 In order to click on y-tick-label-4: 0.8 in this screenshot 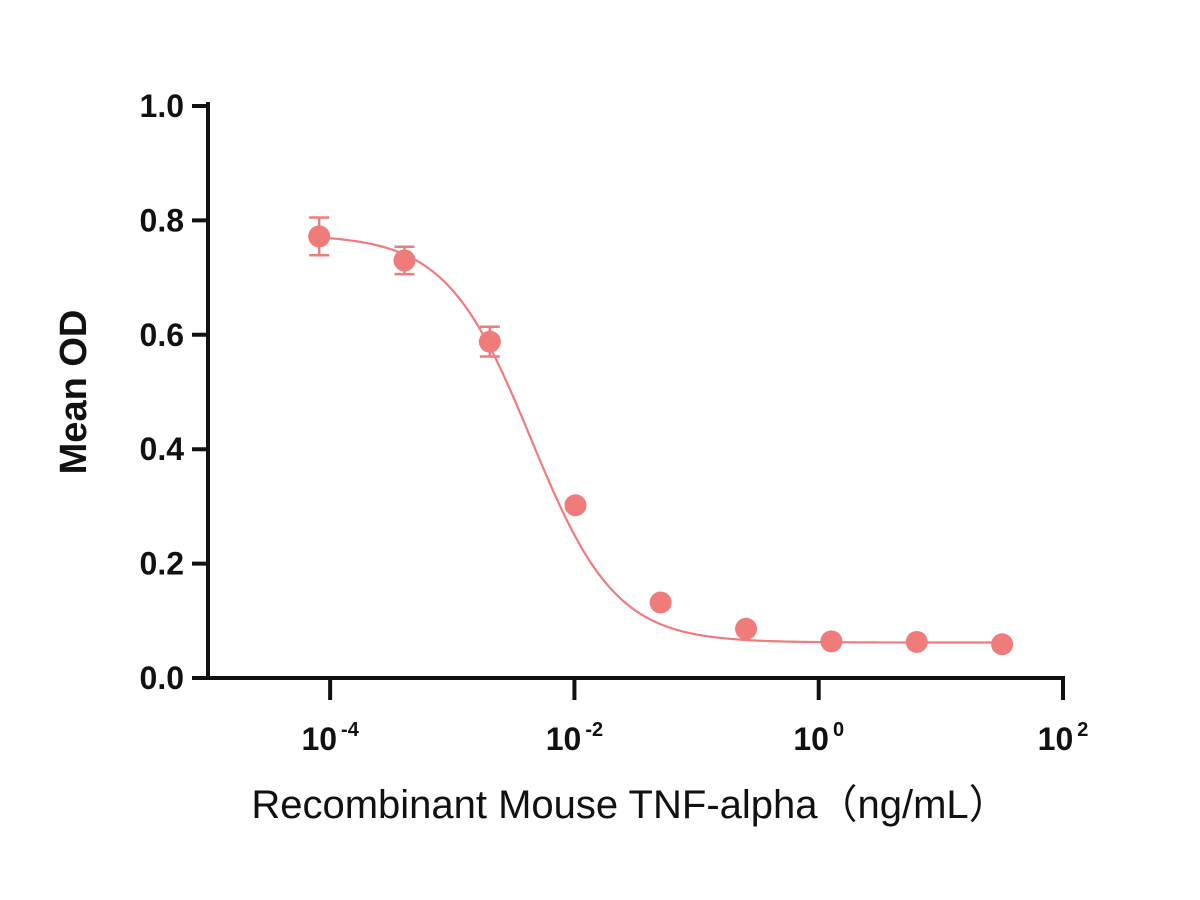, I will do `click(162, 220)`.